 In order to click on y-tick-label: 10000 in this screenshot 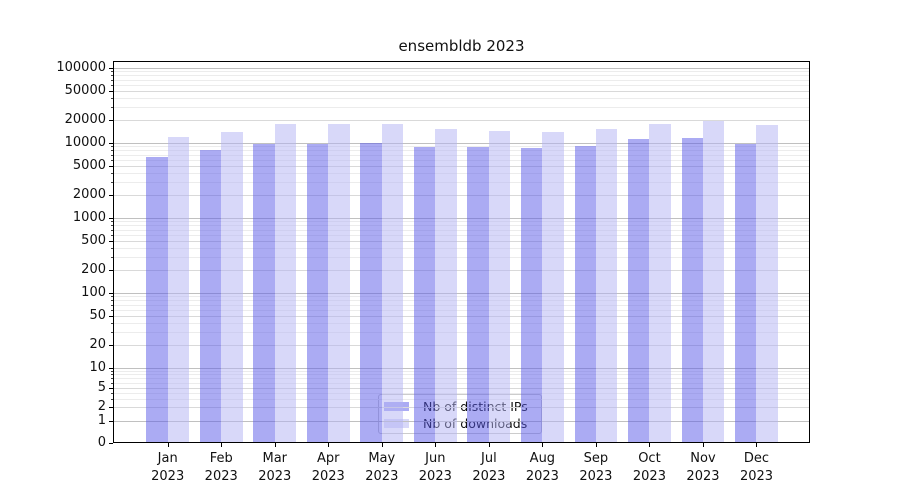, I will do `click(85, 142)`.